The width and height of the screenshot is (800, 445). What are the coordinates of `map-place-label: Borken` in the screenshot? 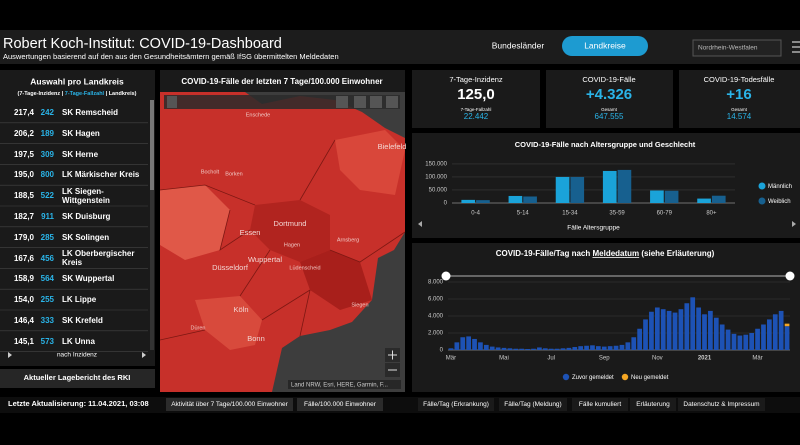 It's located at (233, 174).